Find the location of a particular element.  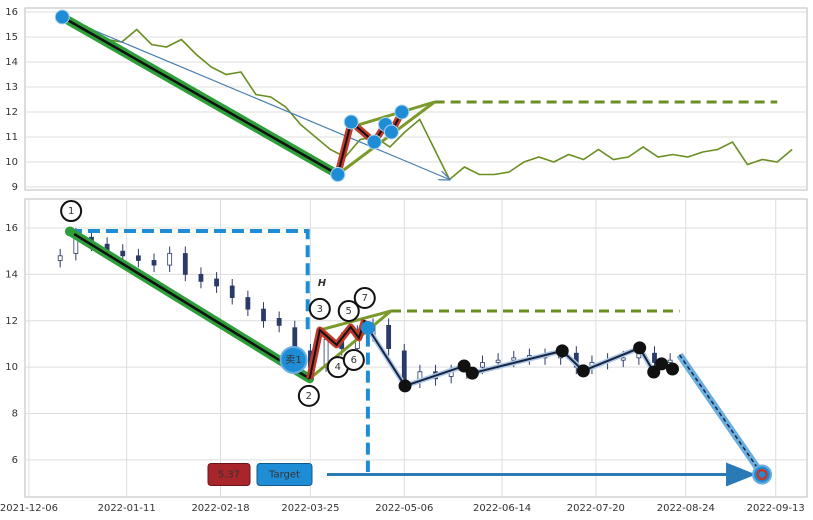

sell-signal is located at coordinates (293, 359).